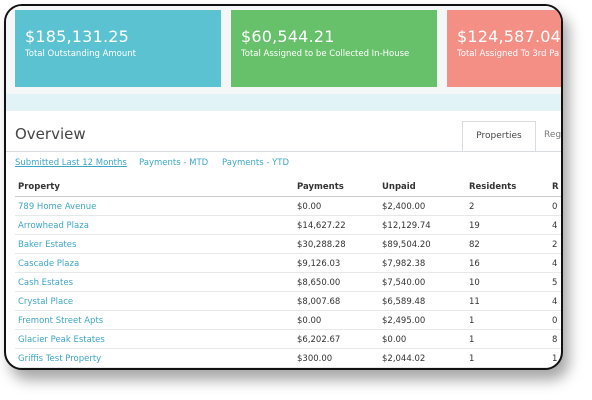 Image resolution: width=592 pixels, height=400 pixels. What do you see at coordinates (394, 340) in the screenshot?
I see `unpaid-cell: $0.00` at bounding box center [394, 340].